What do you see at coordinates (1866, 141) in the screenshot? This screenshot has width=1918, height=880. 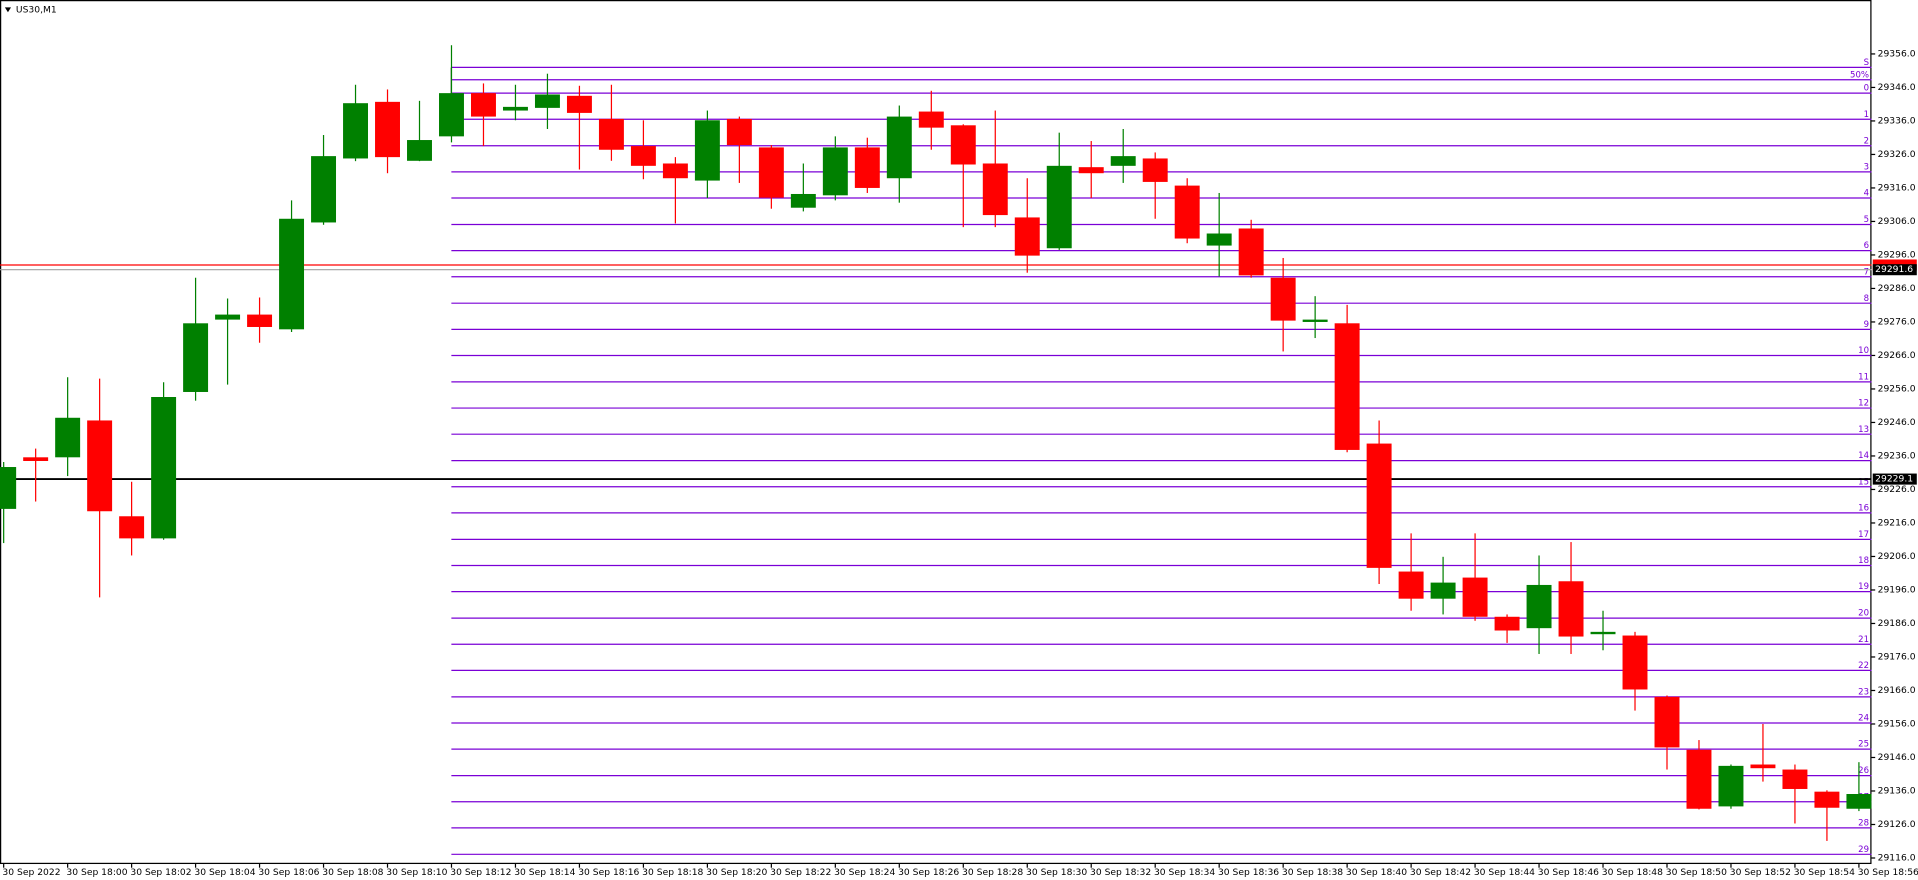 I see `level-label: 2` at bounding box center [1866, 141].